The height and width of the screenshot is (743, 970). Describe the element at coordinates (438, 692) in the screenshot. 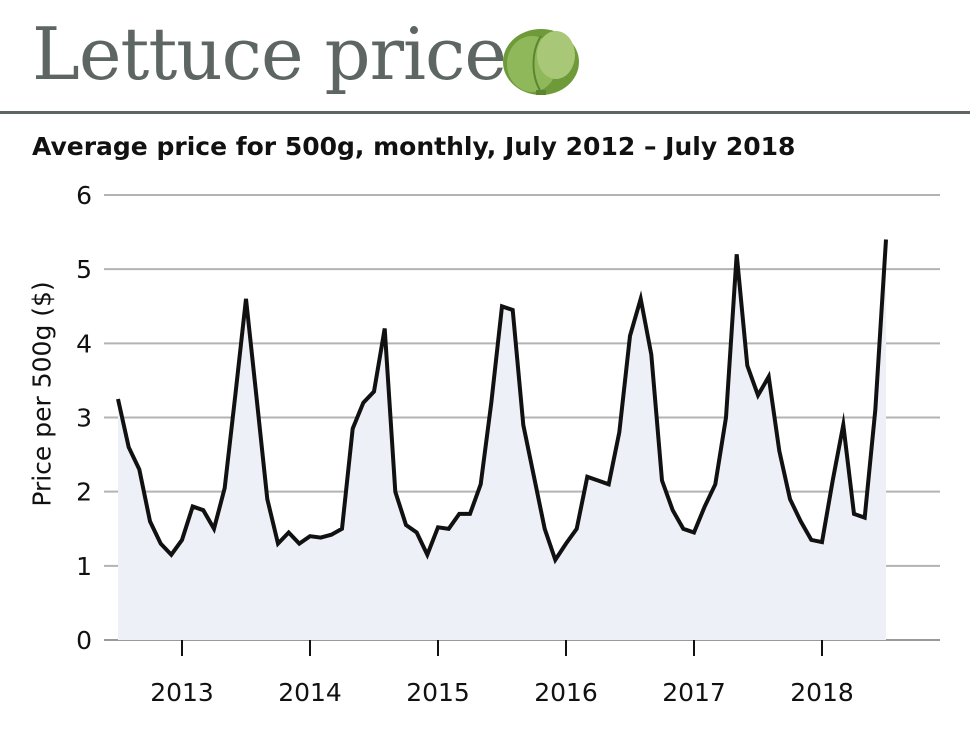

I see `x-tick-label: 2015` at that location.